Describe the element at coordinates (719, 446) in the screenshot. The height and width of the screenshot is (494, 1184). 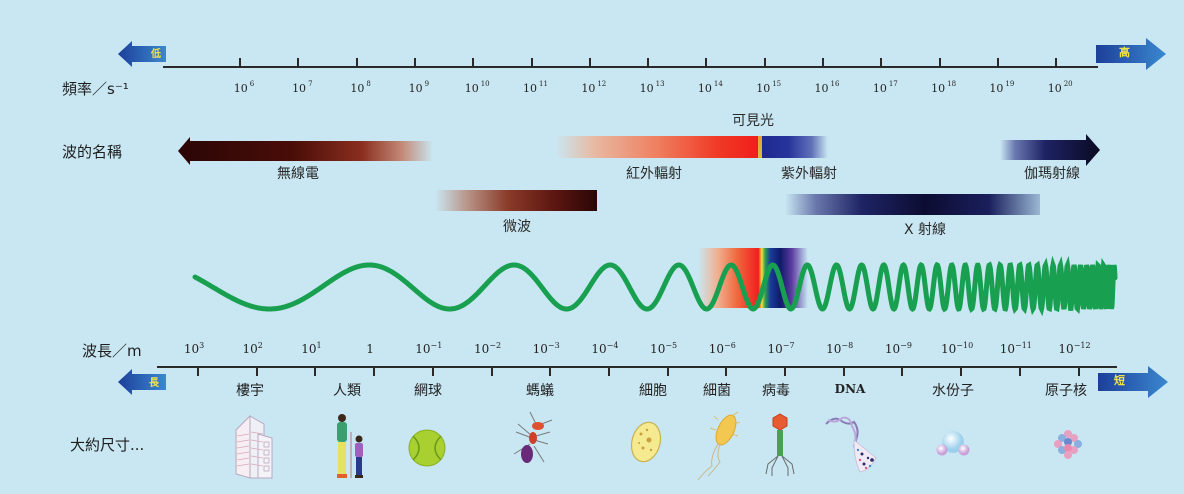
I see `bacteria-icon` at that location.